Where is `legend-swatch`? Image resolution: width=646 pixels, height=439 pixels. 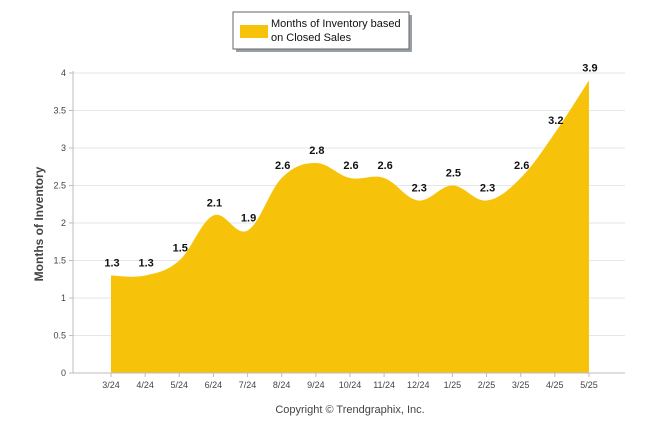 legend-swatch is located at coordinates (254, 31).